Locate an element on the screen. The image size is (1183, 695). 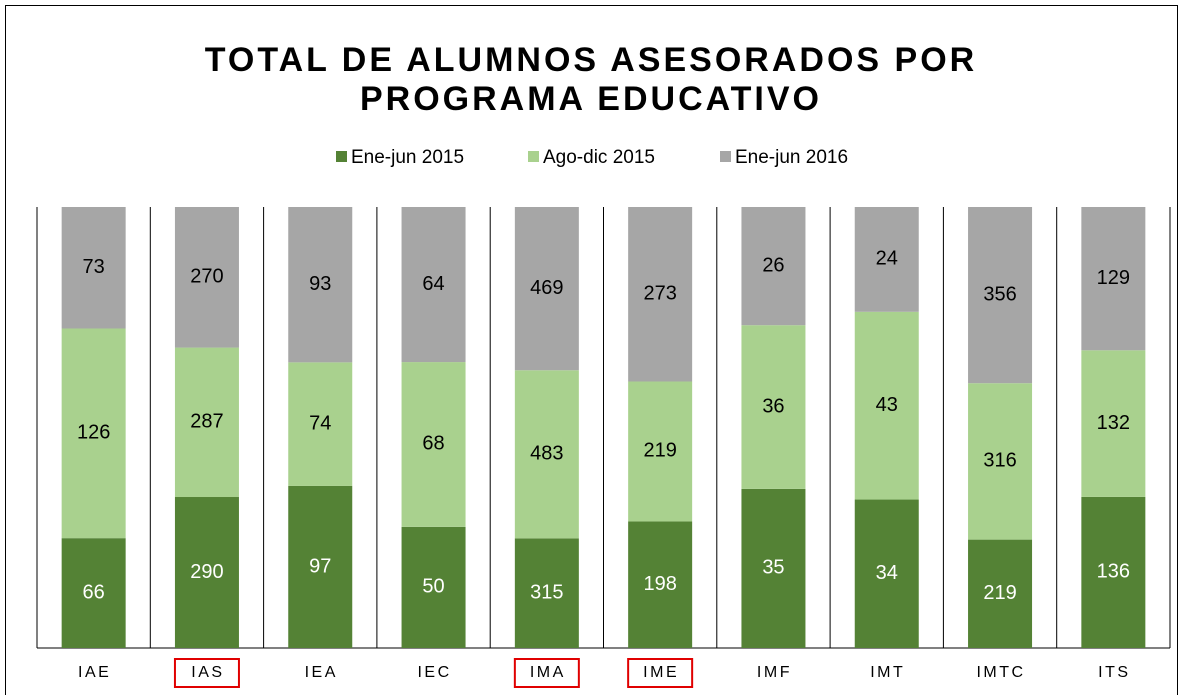
x-tick-label: IMA is located at coordinates (548, 672).